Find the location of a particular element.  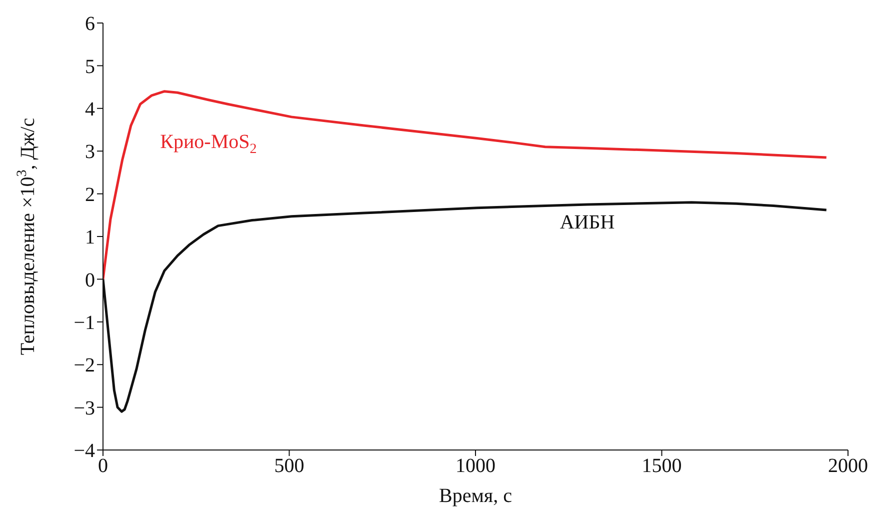

y-tick-label: 4 is located at coordinates (90, 109).